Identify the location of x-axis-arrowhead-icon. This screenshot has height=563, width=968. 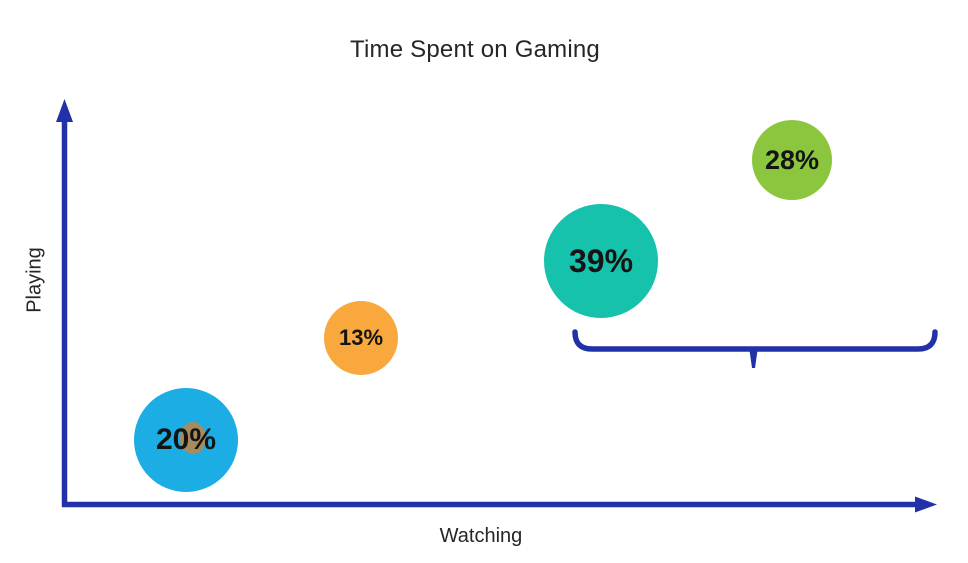
(926, 504).